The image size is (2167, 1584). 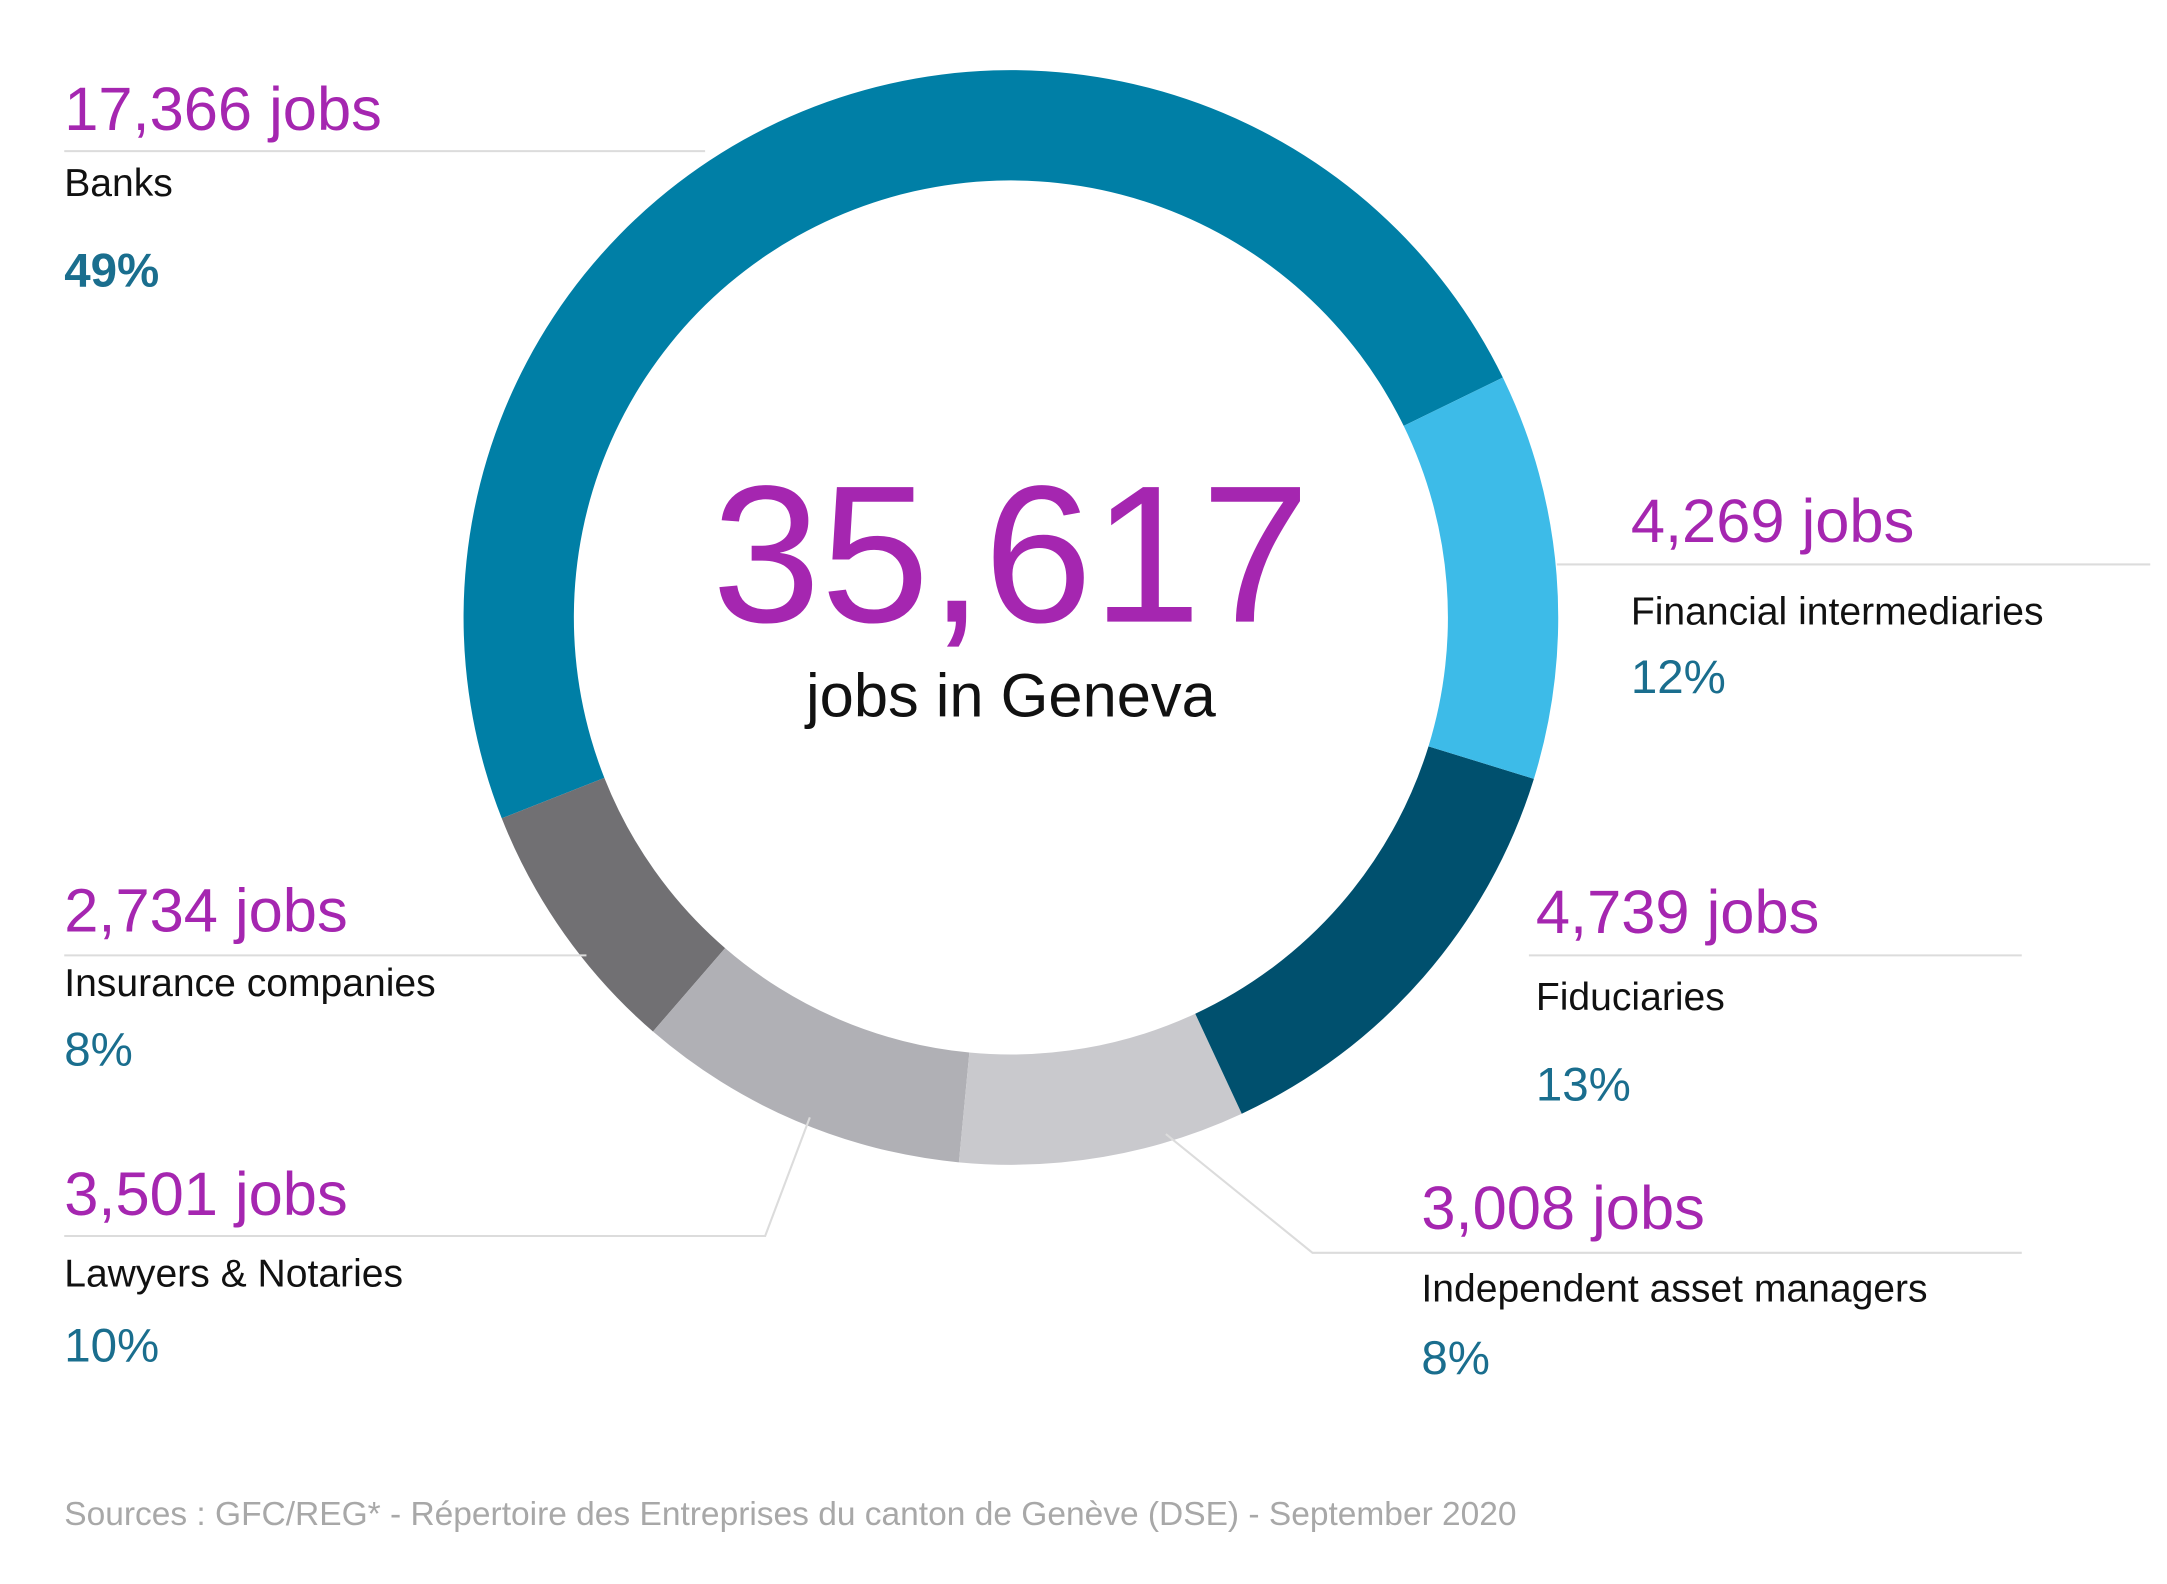 What do you see at coordinates (1674, 1289) in the screenshot?
I see `category-label: Independent asset managers` at bounding box center [1674, 1289].